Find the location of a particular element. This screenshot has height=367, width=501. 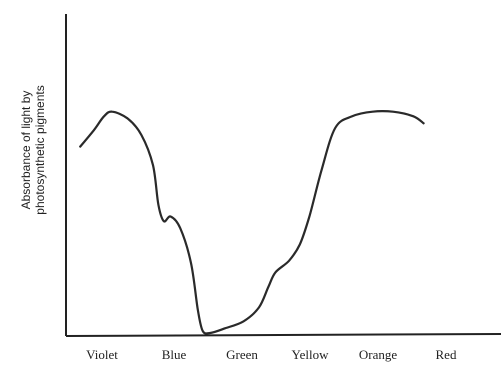

x-tick-label: Yellow is located at coordinates (311, 354).